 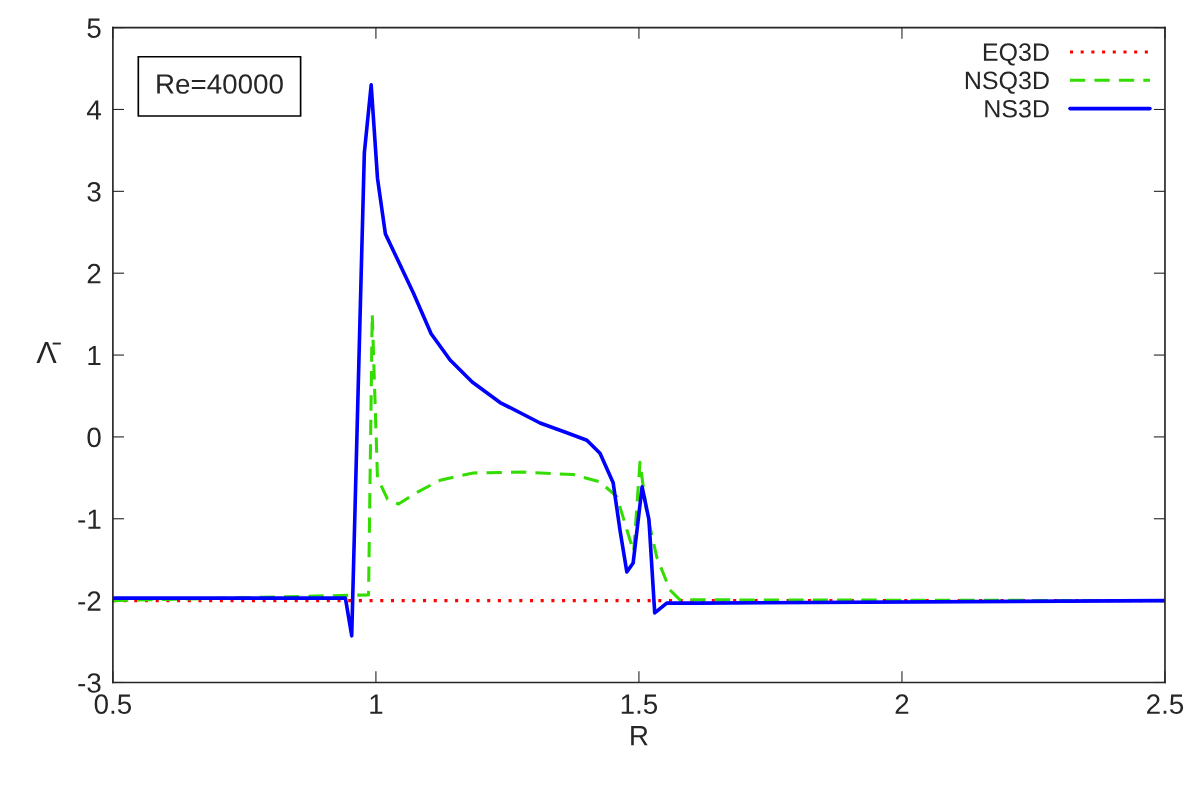 What do you see at coordinates (89, 519) in the screenshot?
I see `y-tick-label: -1` at bounding box center [89, 519].